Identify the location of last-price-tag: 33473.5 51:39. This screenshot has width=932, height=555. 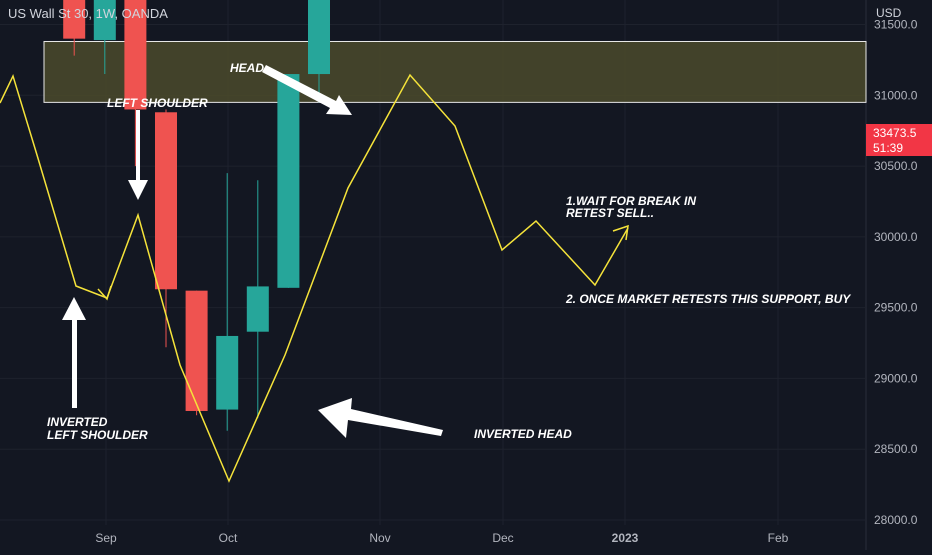
(899, 140).